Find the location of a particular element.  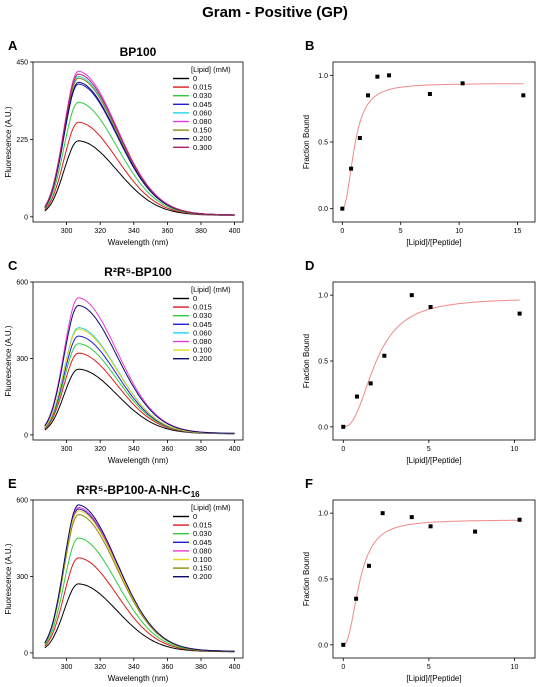

x-tick-label: 15 is located at coordinates (518, 231).